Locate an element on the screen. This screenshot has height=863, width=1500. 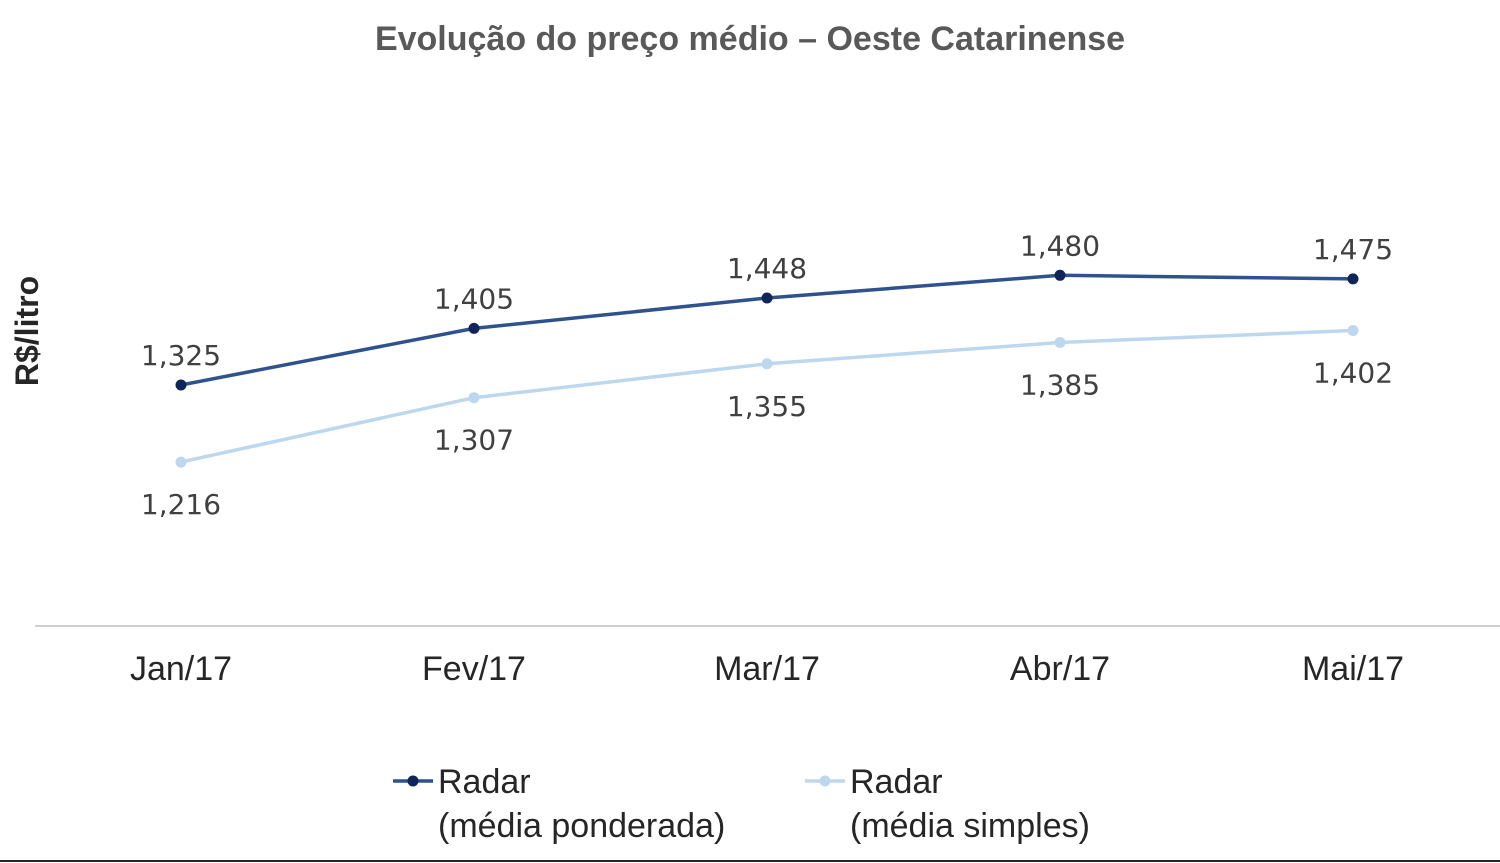
legend-label: (média ponderada) is located at coordinates (581, 826).